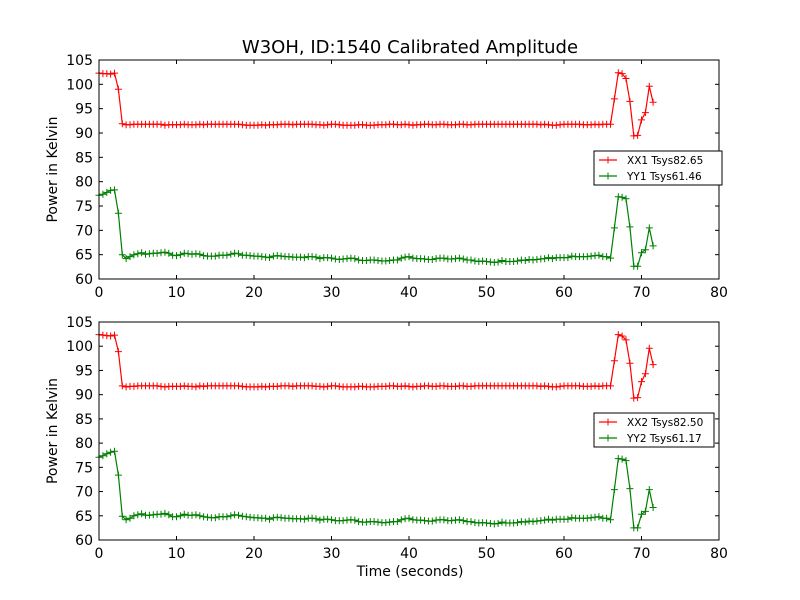  What do you see at coordinates (53, 431) in the screenshot?
I see `y-axis-label: Power in Kelvin` at bounding box center [53, 431].